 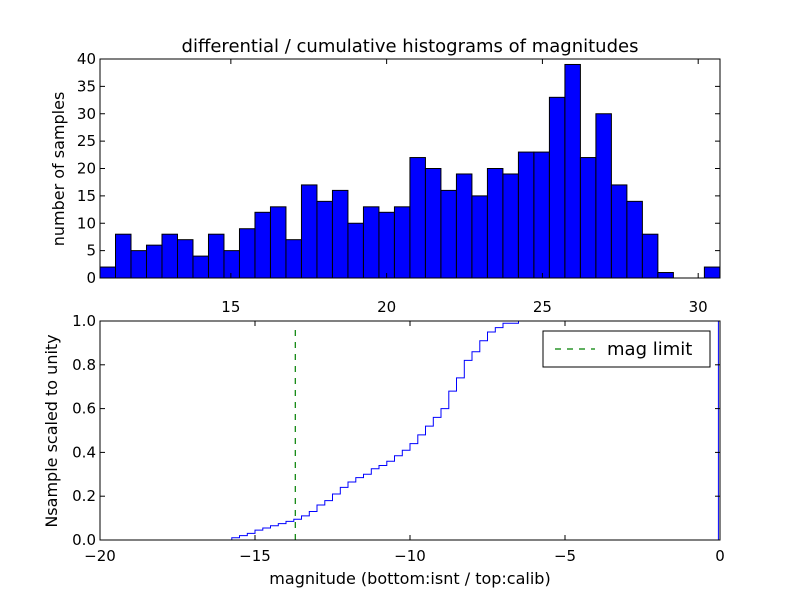 What do you see at coordinates (84, 365) in the screenshot?
I see `y-tick-label: 0.8` at bounding box center [84, 365].